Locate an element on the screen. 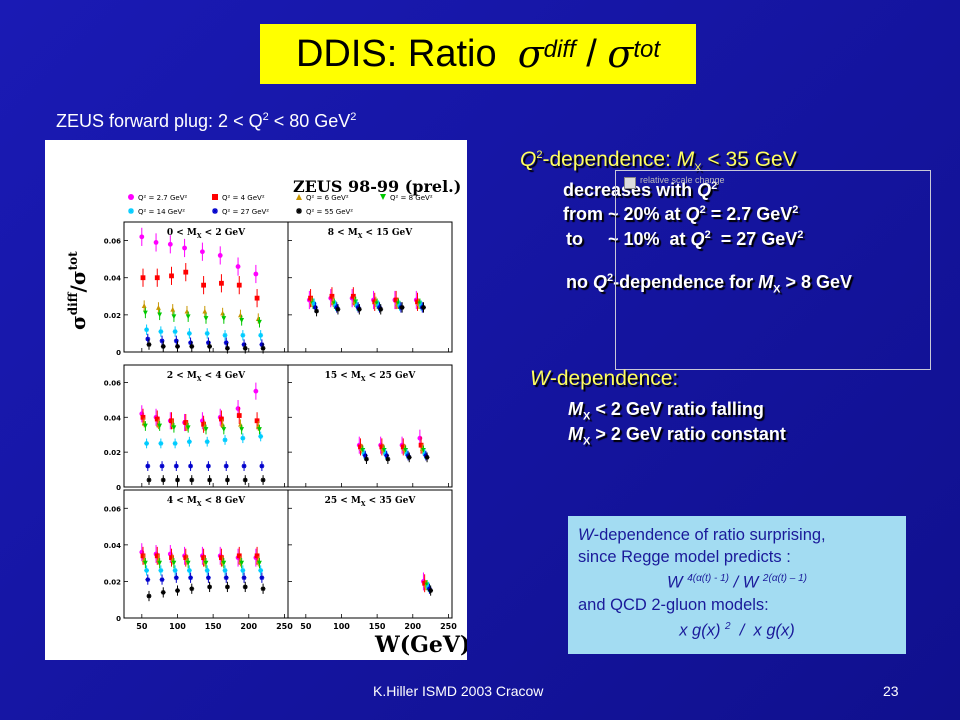  info-line-5: x g(x) 2 / x g(x) is located at coordinates (737, 629).